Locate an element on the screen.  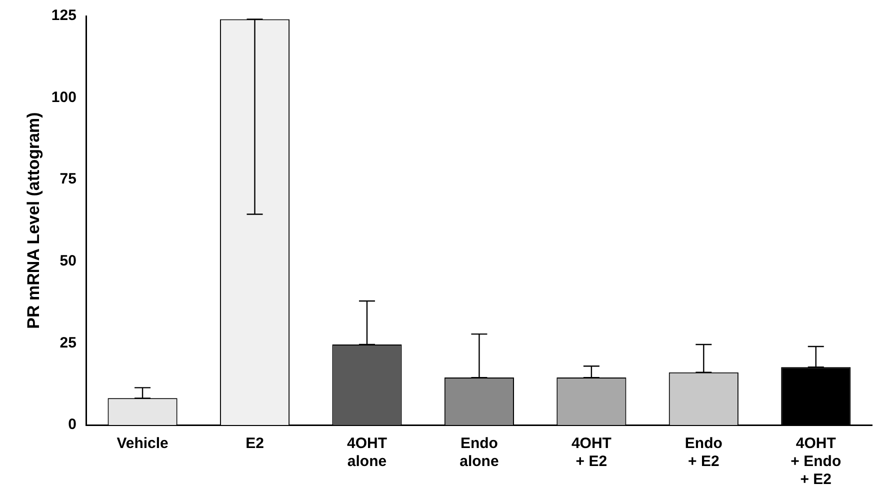
y-tick-label: 0 is located at coordinates (72, 425).